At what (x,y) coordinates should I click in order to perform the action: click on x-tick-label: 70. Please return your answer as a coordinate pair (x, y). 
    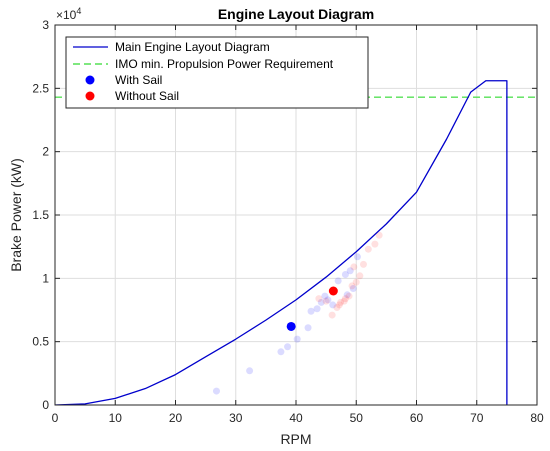
    Looking at the image, I should click on (477, 418).